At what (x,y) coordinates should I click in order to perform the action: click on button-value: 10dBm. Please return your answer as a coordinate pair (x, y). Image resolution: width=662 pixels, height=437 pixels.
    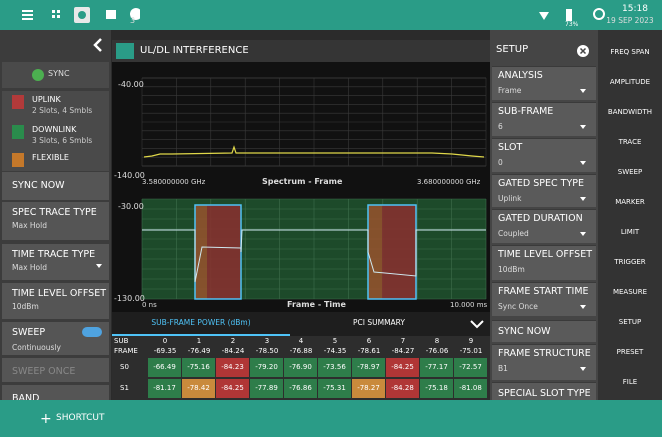
    Looking at the image, I should click on (25, 306).